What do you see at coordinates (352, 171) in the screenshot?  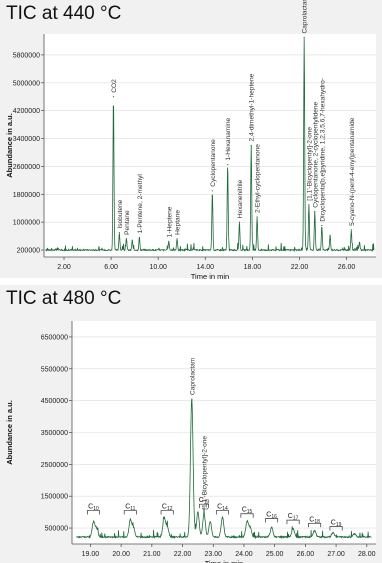 I see `peak-annotation: 5-cyano-N-(pent-4-enyl)pentanamide` at bounding box center [352, 171].